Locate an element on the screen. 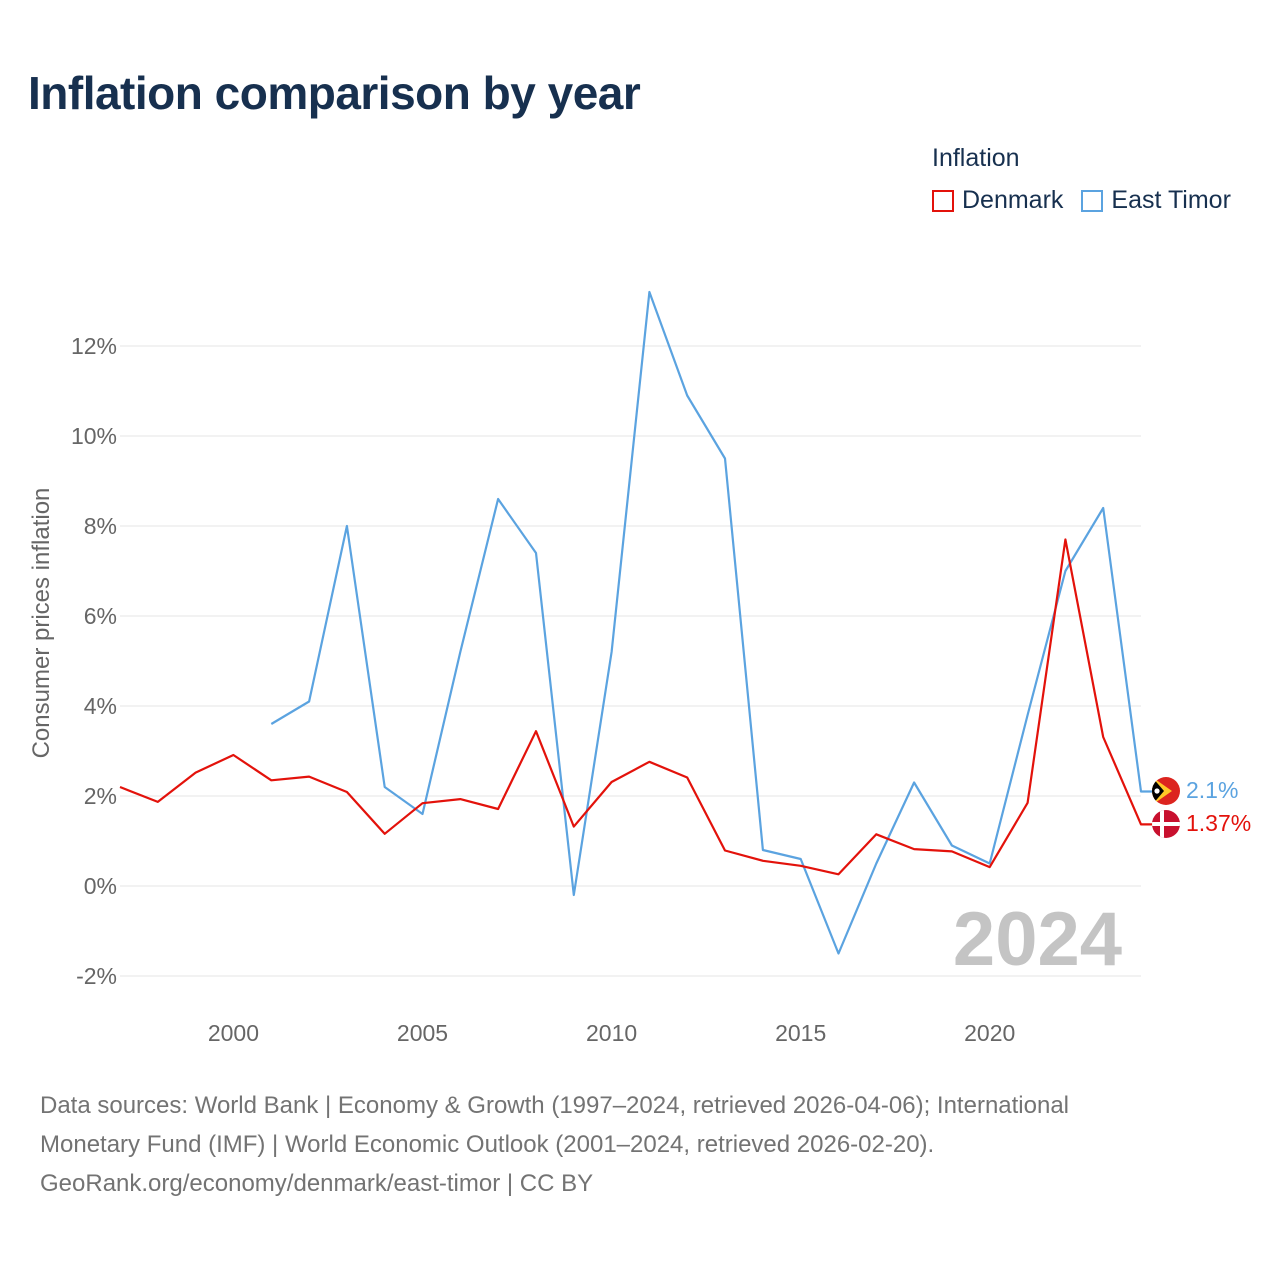  legend-item-denmark: Denmark is located at coordinates (997, 200).